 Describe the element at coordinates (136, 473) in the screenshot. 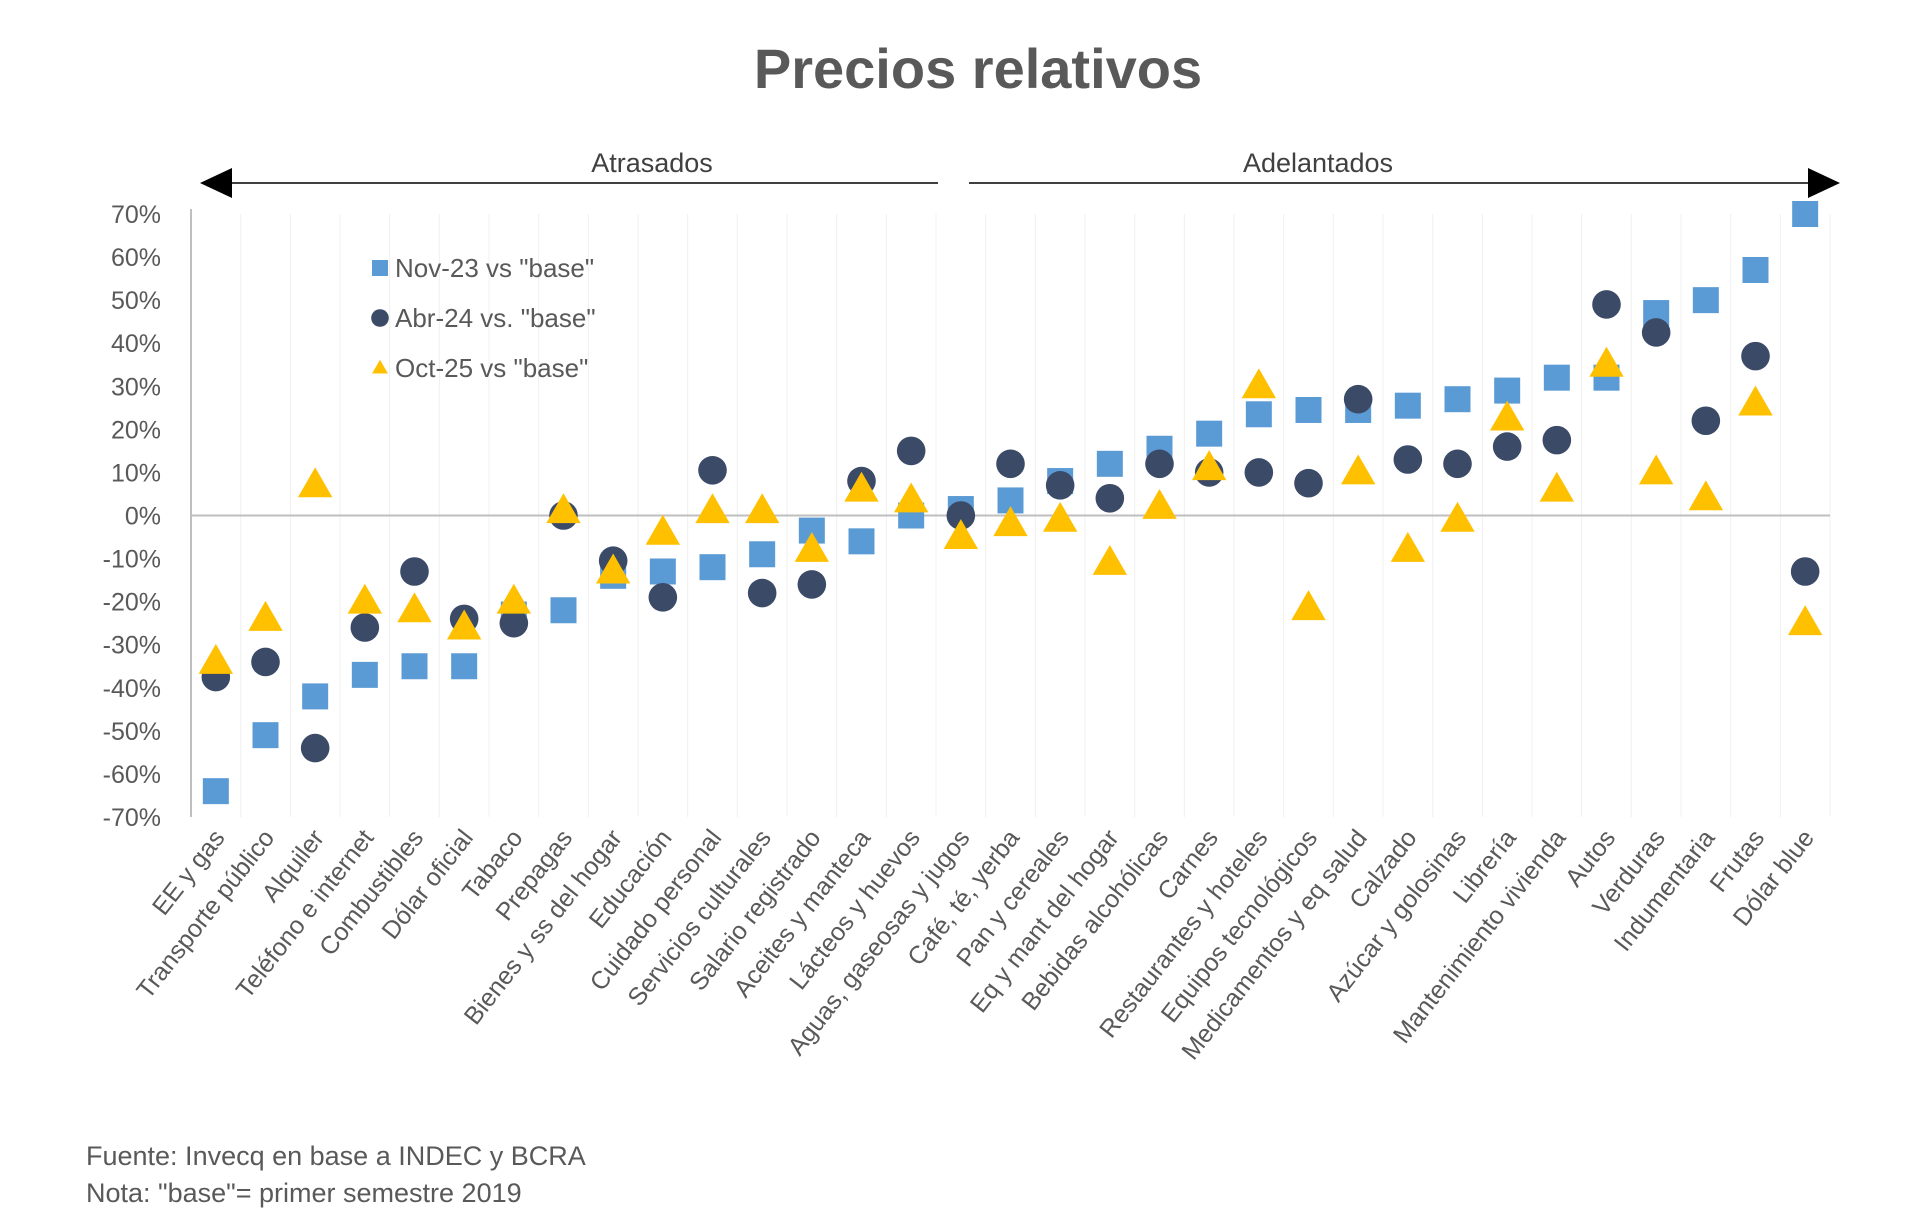

I see `y-tick-label: 10%` at that location.